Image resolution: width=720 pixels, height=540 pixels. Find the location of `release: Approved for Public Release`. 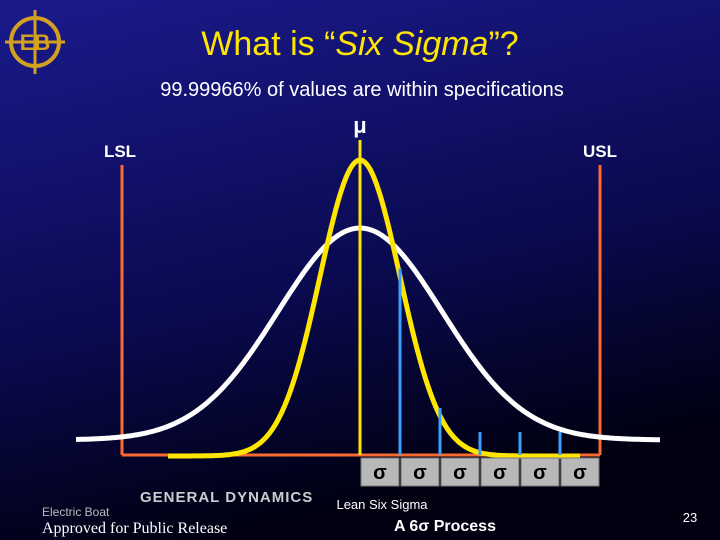

release: Approved for Public Release is located at coordinates (134, 528).